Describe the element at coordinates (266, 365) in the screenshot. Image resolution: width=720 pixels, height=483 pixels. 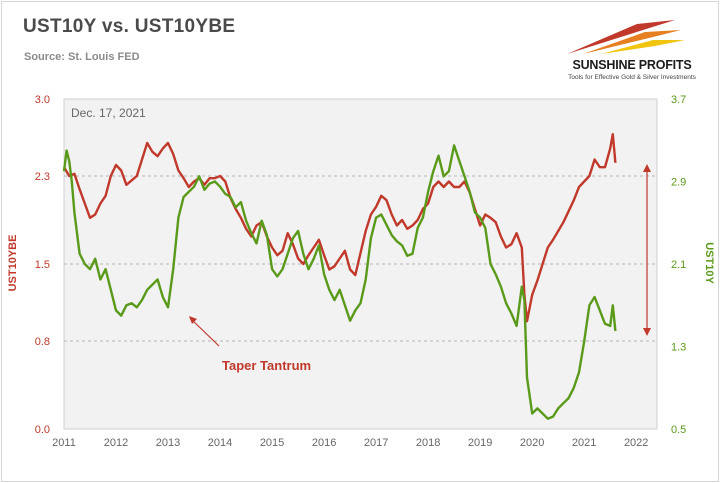
I see `annotation-taper-tantrum: Taper Tantrum` at that location.